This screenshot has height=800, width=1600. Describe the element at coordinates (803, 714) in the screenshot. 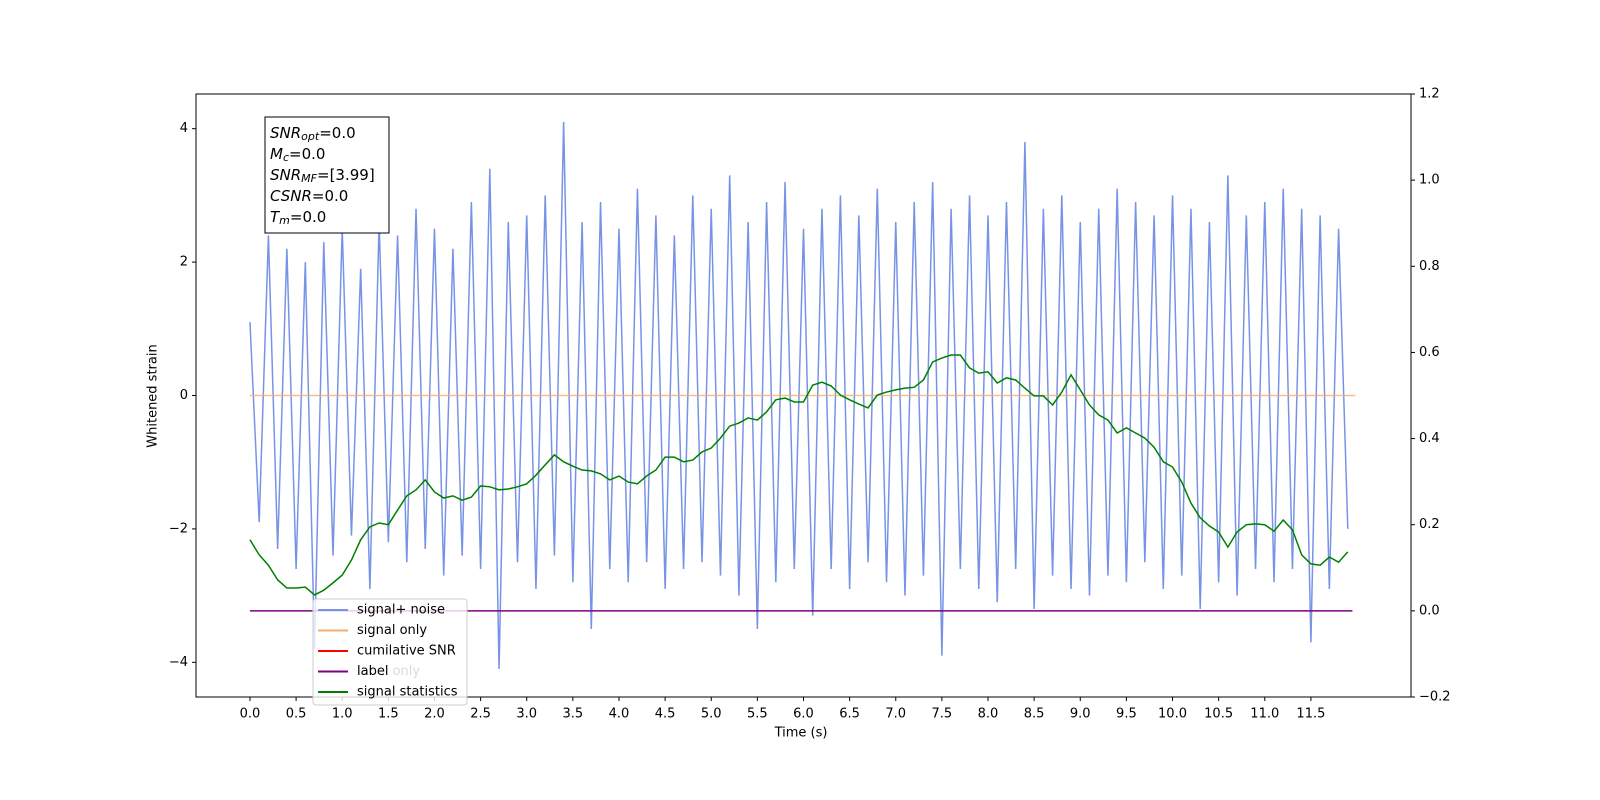

I see `x-tick-label: 6.0` at that location.